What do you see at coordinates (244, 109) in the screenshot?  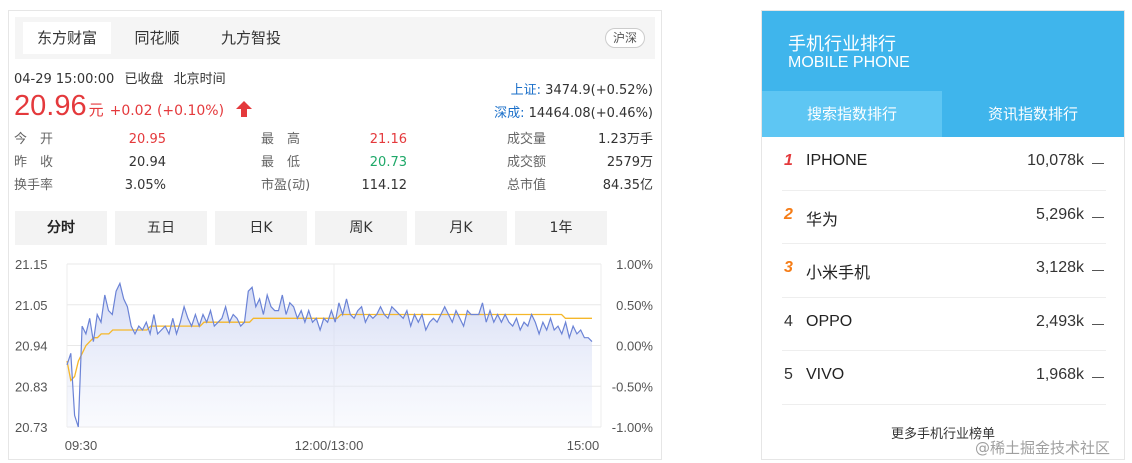 I see `up-arrow-icon` at bounding box center [244, 109].